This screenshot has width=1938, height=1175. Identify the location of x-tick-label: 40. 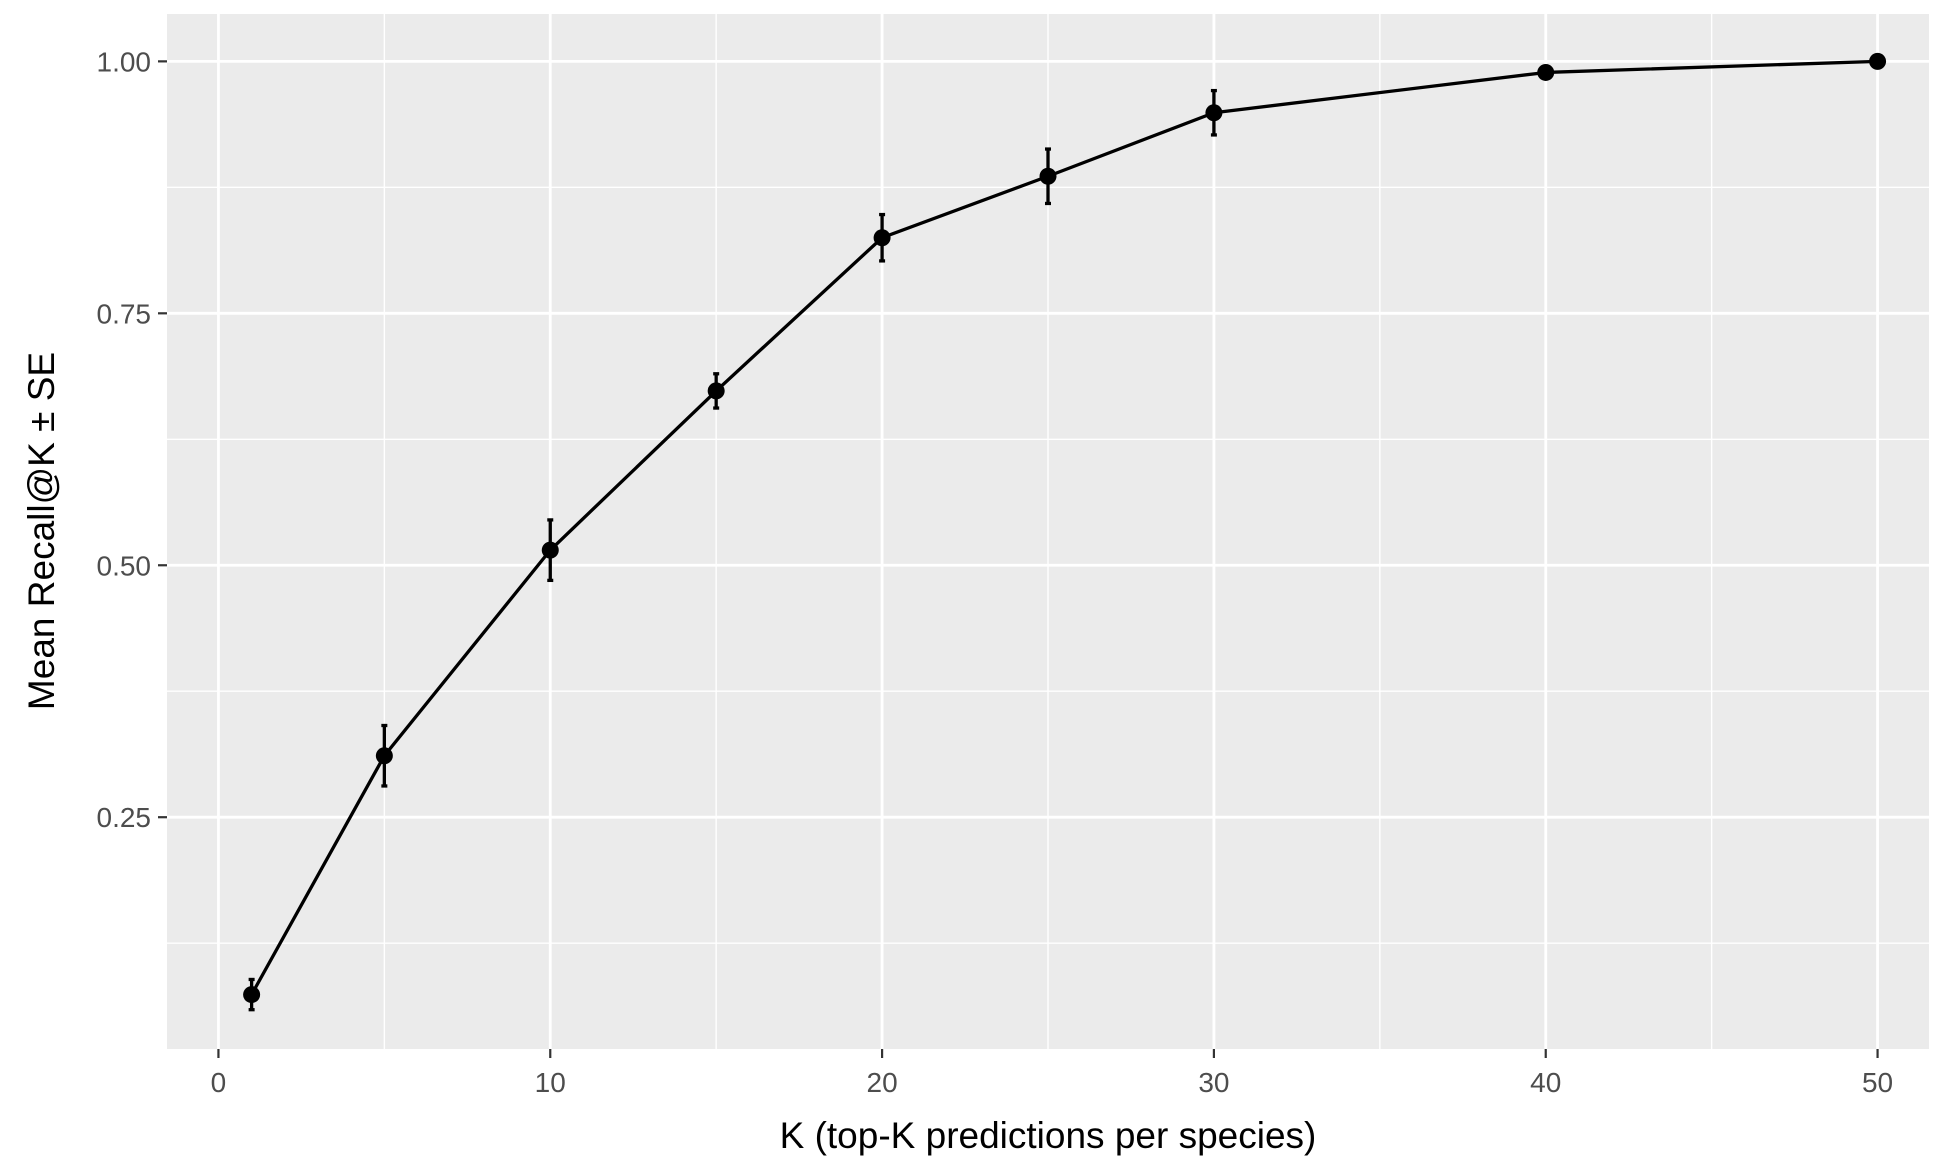
(1545, 1082).